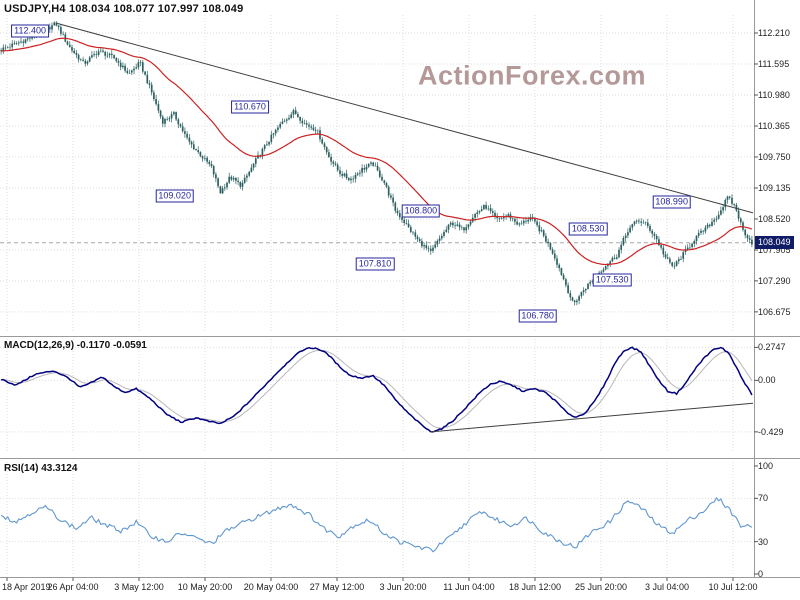 The image size is (800, 600). What do you see at coordinates (75, 345) in the screenshot?
I see `macd-indicator-label: MACD(12,26,9) -0.1170 -0.0591` at bounding box center [75, 345].